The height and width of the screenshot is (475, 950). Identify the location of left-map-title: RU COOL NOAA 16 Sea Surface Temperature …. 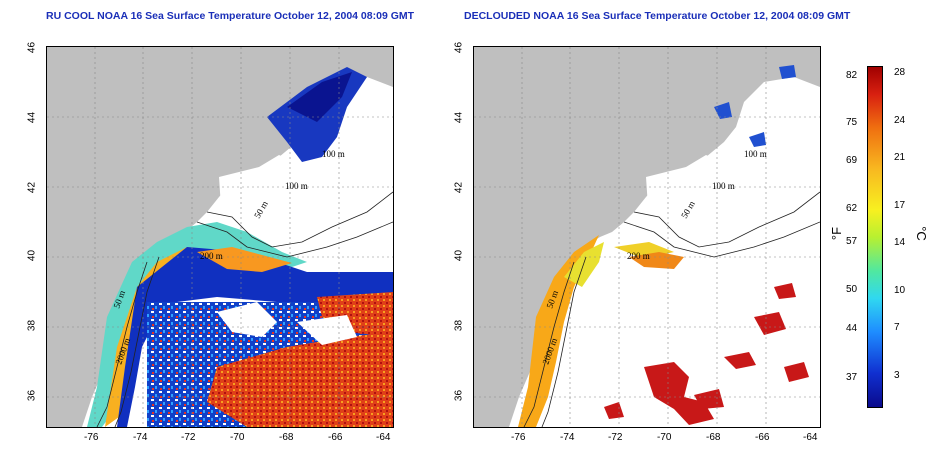
(230, 16).